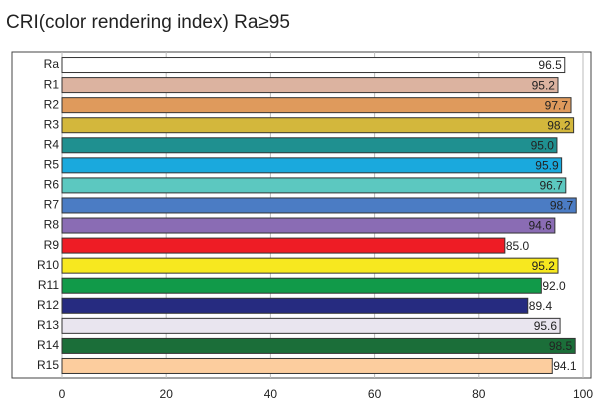 The width and height of the screenshot is (603, 405). I want to click on value-label: 98.5, so click(561, 346).